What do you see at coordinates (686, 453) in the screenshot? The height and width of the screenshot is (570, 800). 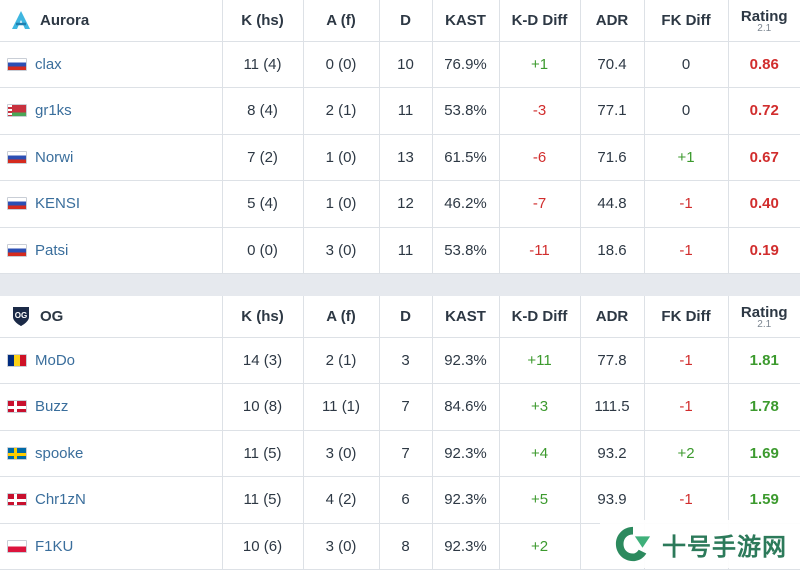 I see `fk-diff-cell: +2` at bounding box center [686, 453].